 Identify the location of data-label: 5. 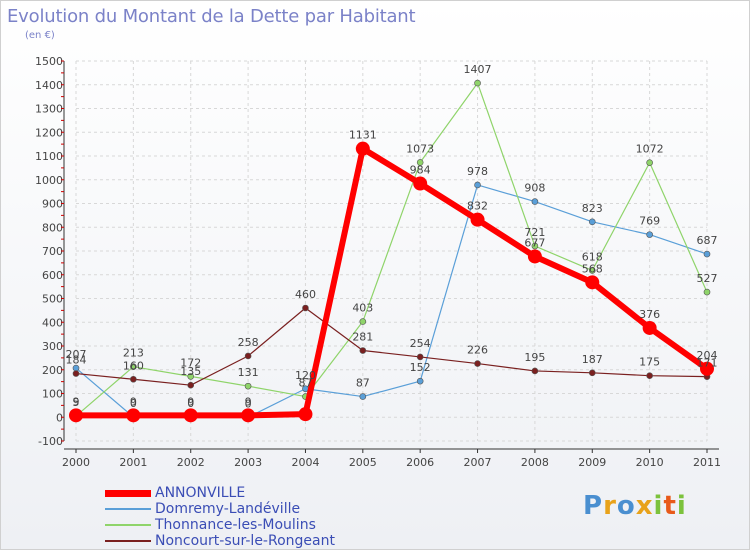
(76, 402).